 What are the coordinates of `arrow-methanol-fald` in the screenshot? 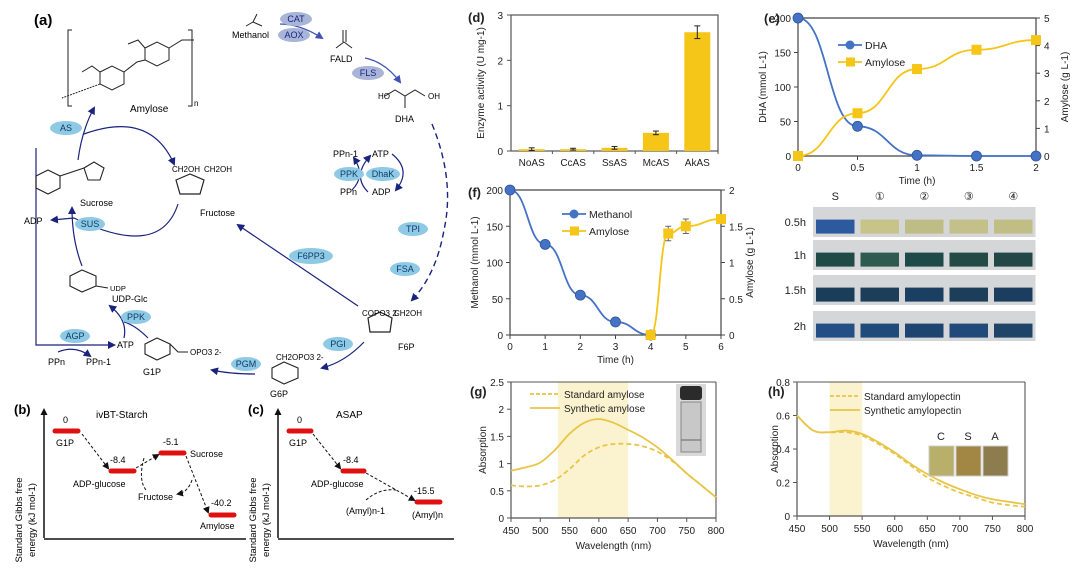 It's located at (301, 31).